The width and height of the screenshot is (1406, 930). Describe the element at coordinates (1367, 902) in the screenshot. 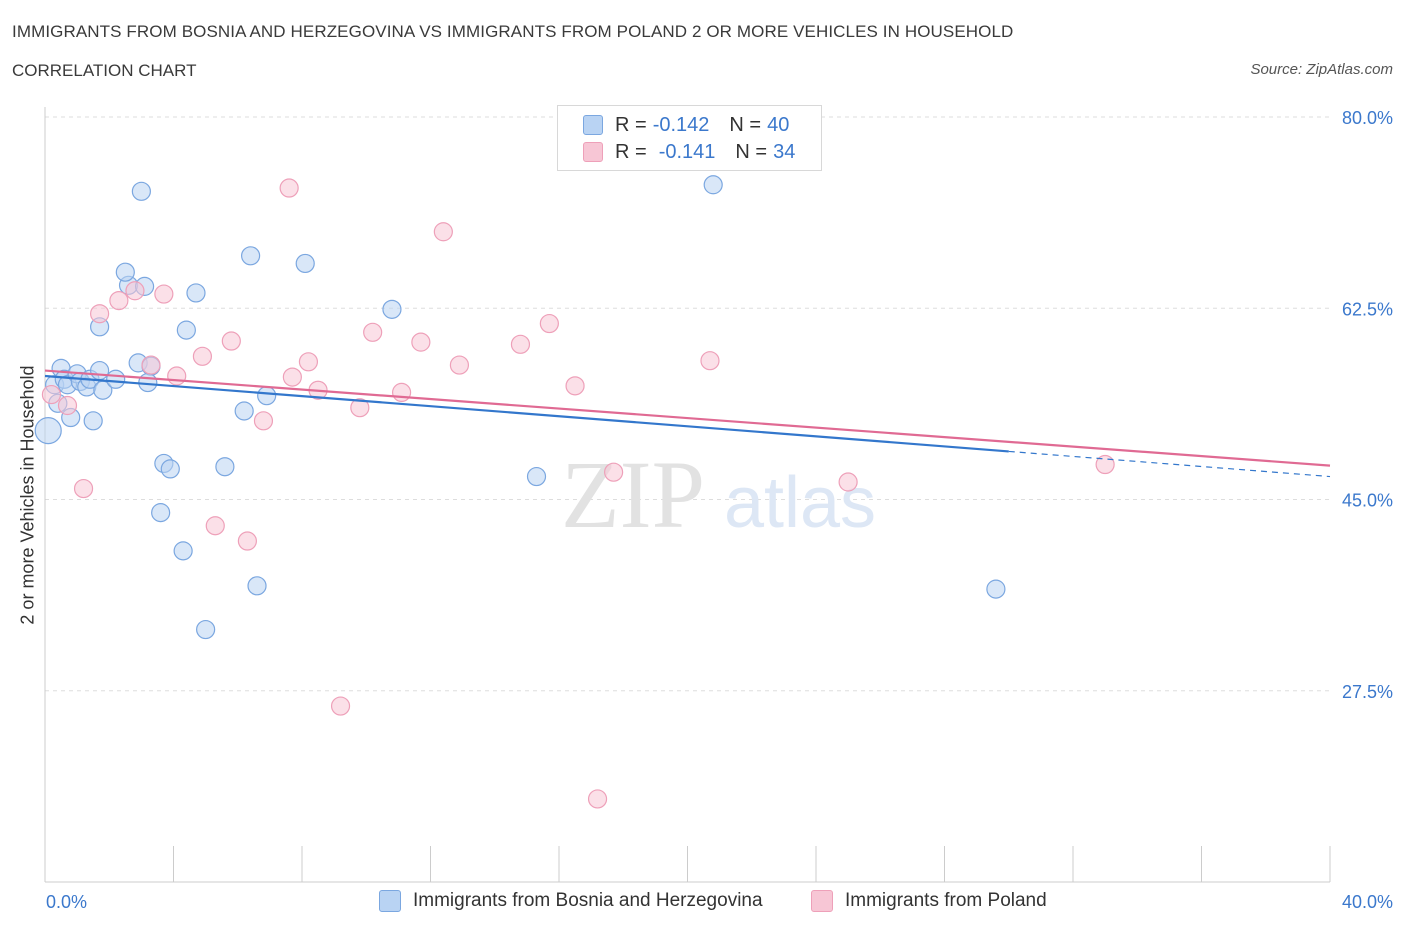

I see `x-tick-label: 40.0%` at that location.